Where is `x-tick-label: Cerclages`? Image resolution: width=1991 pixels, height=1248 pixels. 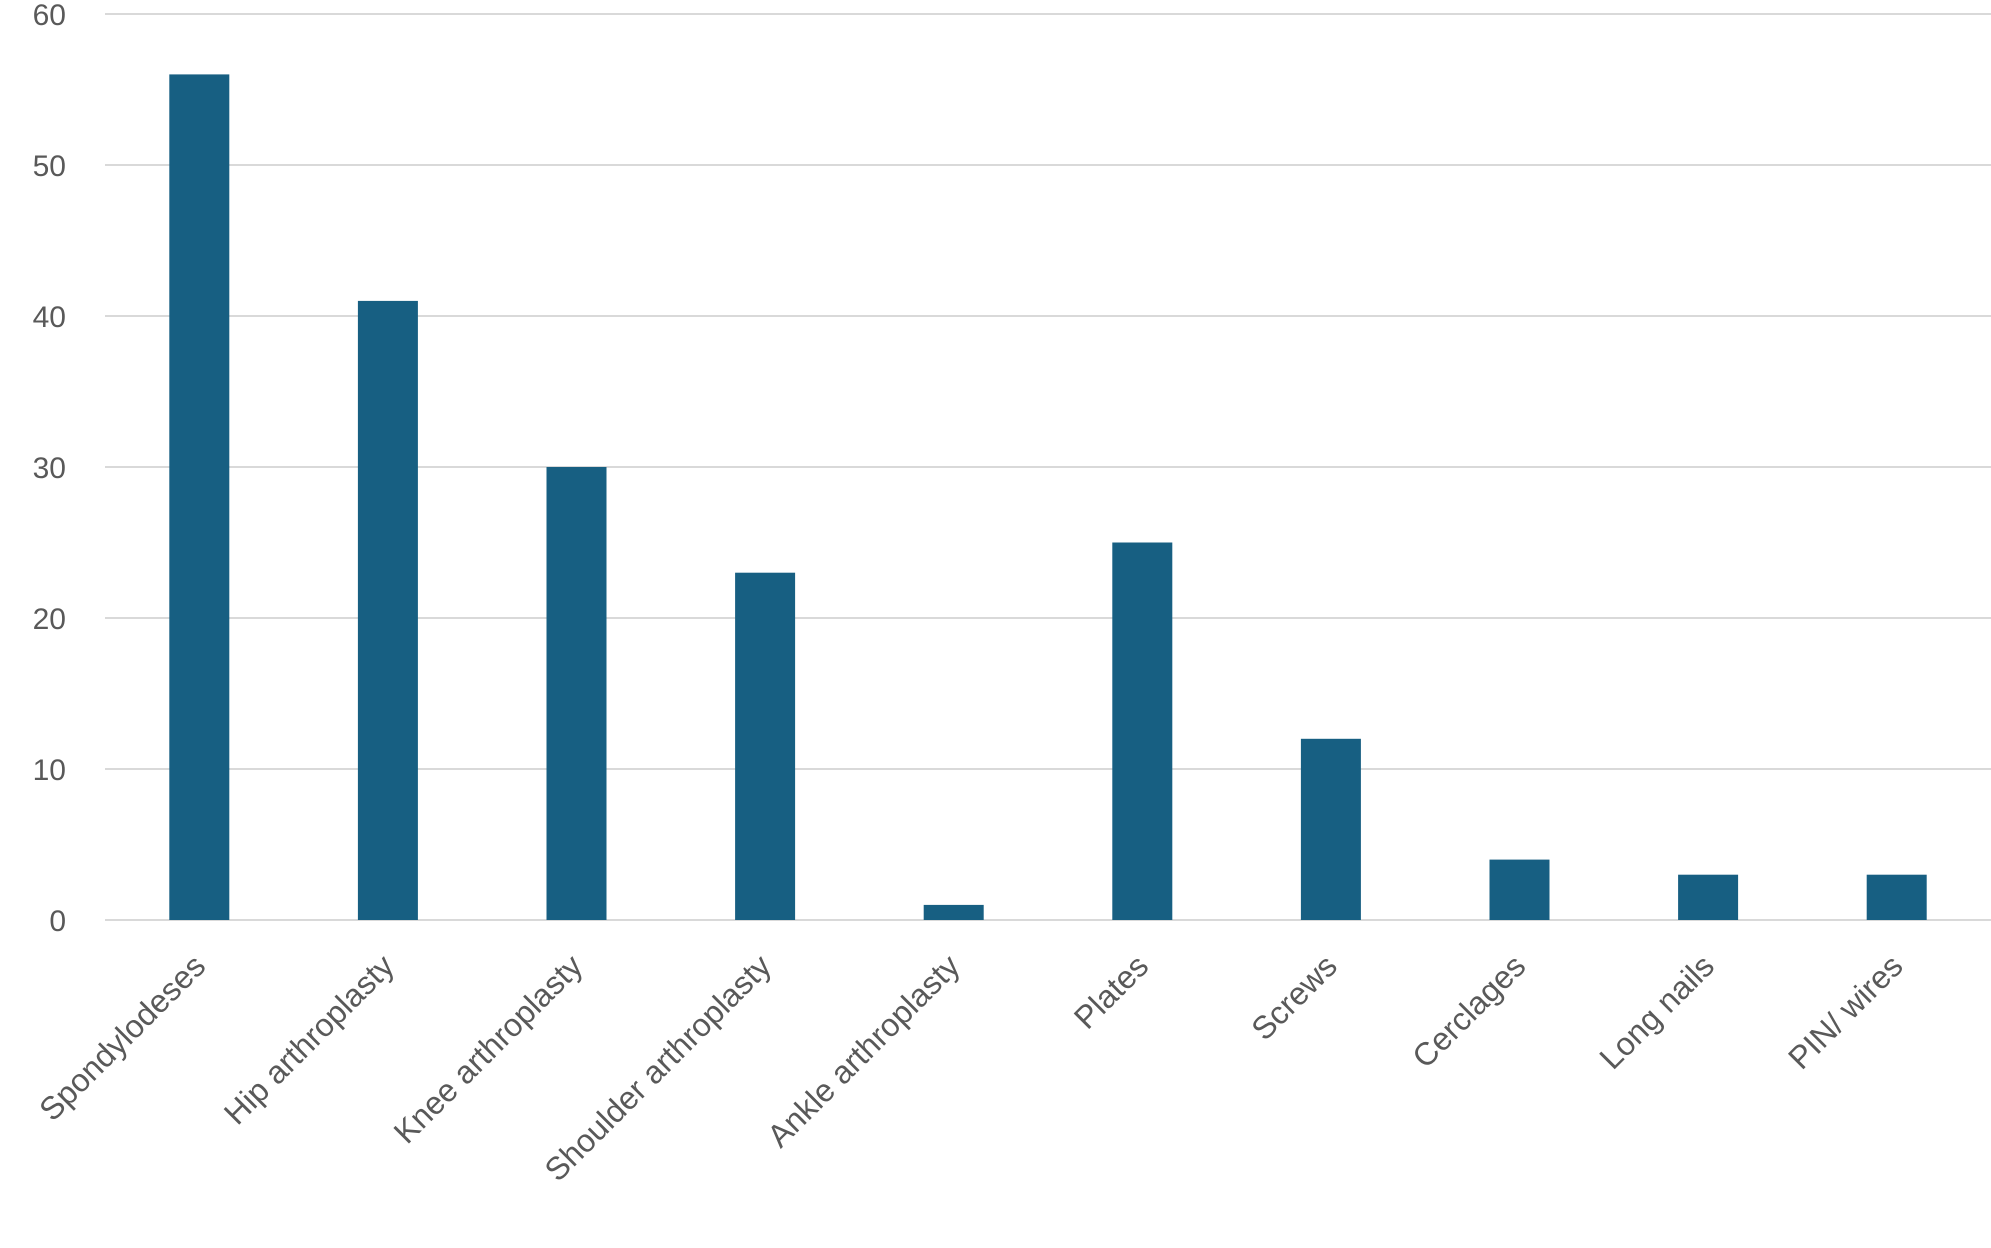 x-tick-label: Cerclages is located at coordinates (1468, 1010).